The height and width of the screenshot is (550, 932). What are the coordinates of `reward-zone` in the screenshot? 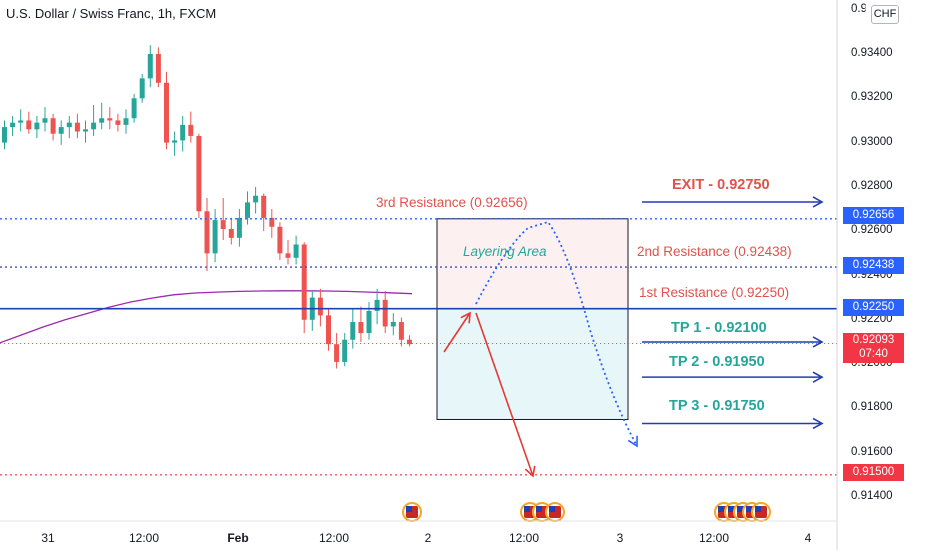 It's located at (532, 364).